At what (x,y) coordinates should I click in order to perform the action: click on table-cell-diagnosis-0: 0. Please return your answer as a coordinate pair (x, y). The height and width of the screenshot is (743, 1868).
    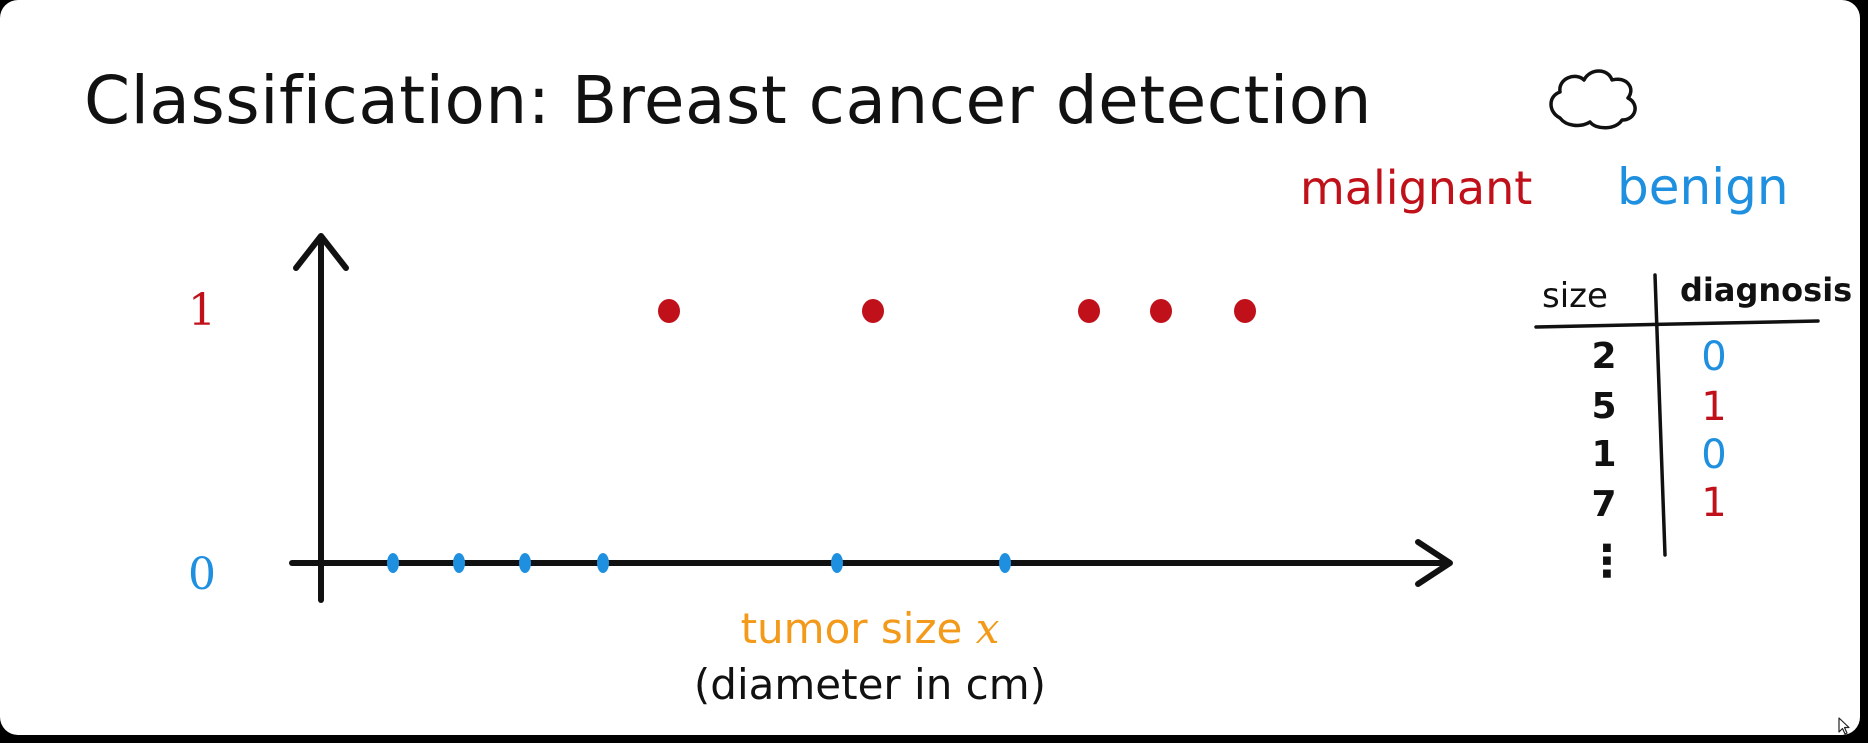
    Looking at the image, I should click on (1713, 357).